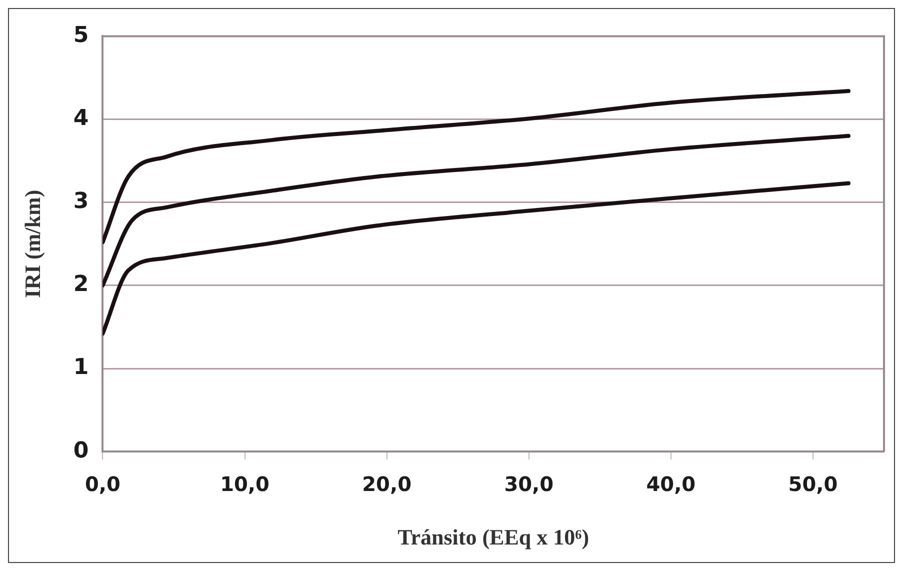  Describe the element at coordinates (529, 484) in the screenshot. I see `x-tick-label: 30,0` at that location.